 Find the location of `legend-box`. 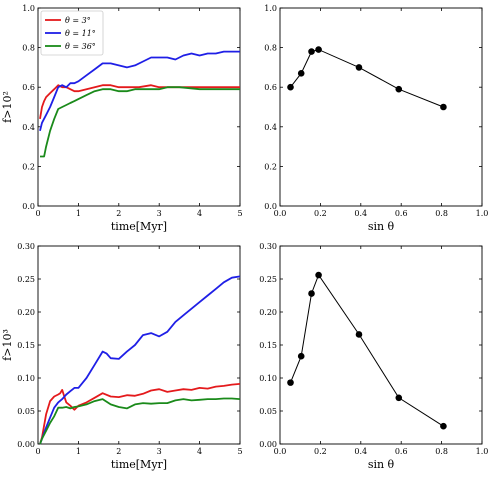

legend-box is located at coordinates (72, 33).